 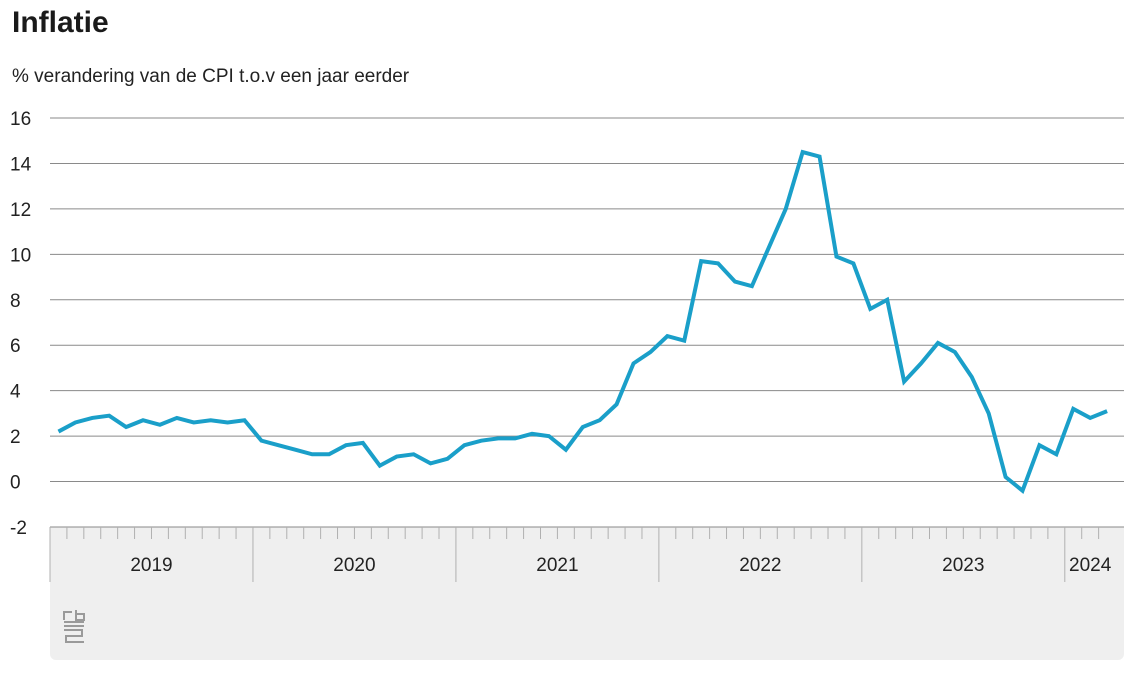 What do you see at coordinates (60, 22) in the screenshot?
I see `chart-title: Inflatie` at bounding box center [60, 22].